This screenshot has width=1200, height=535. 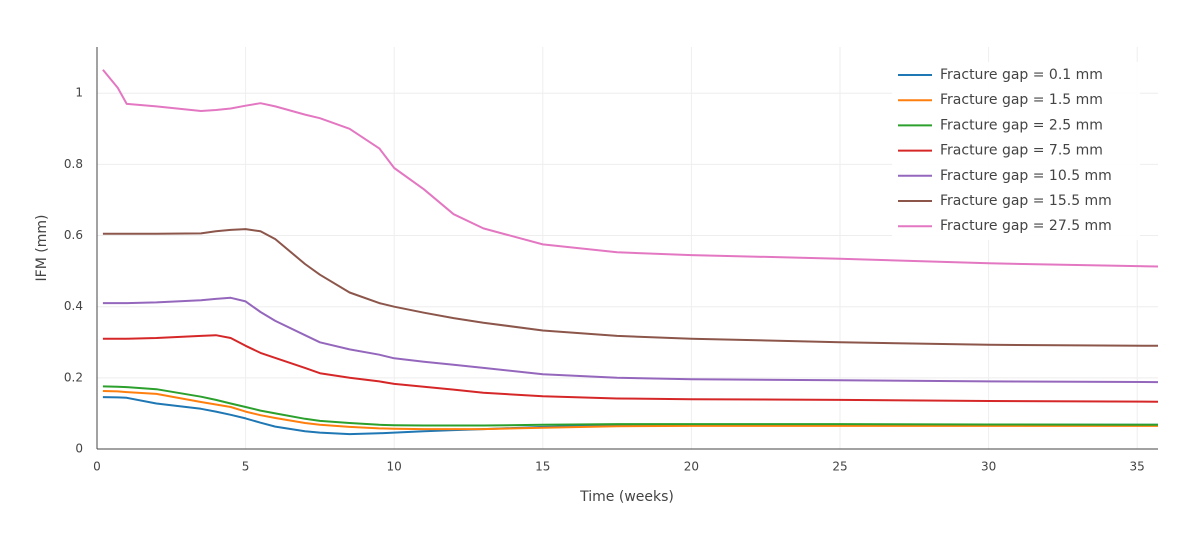 I want to click on y-axis-title: IFM (mm), so click(x=42, y=248).